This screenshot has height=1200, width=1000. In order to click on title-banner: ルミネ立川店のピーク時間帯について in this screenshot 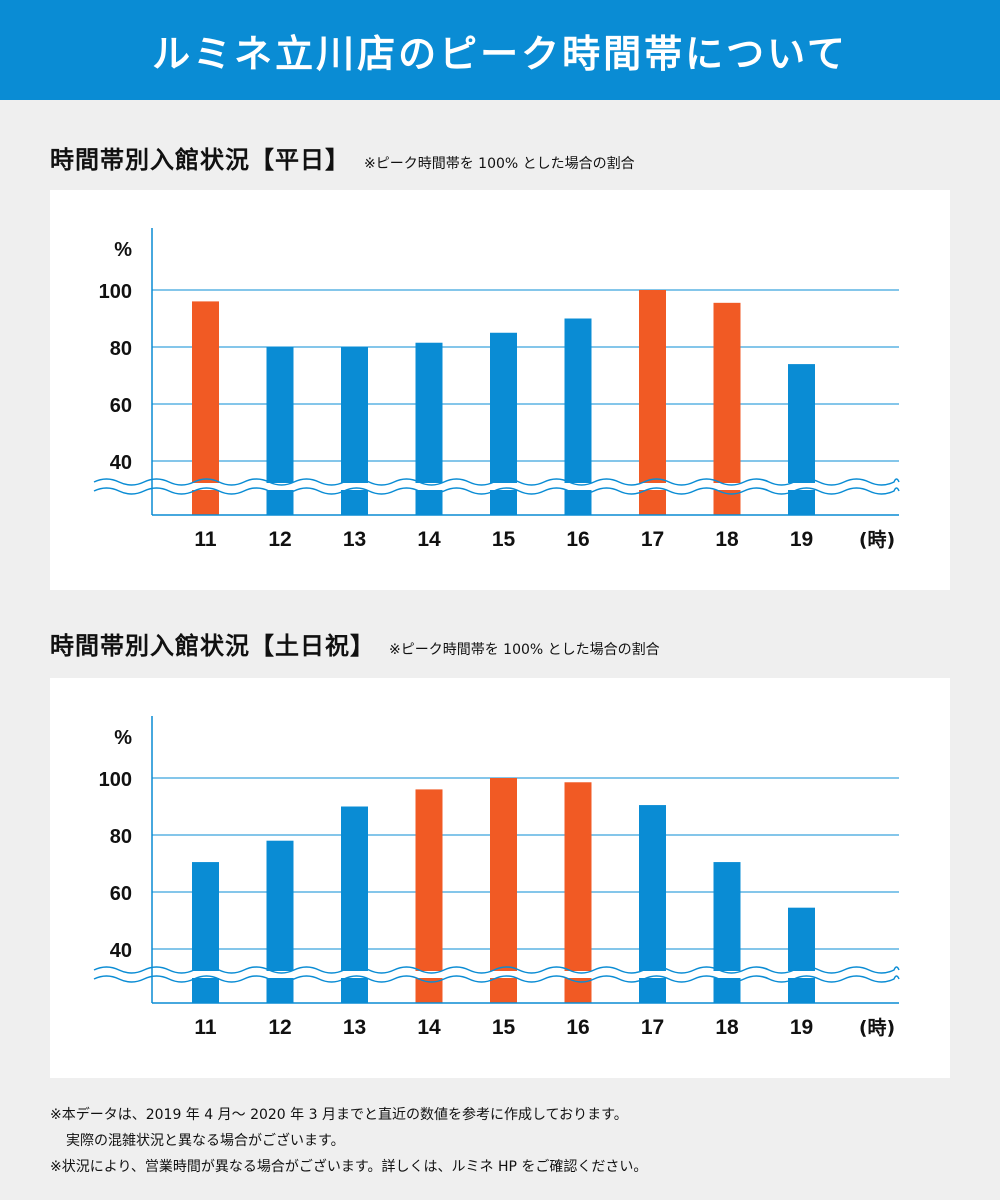, I will do `click(500, 50)`.